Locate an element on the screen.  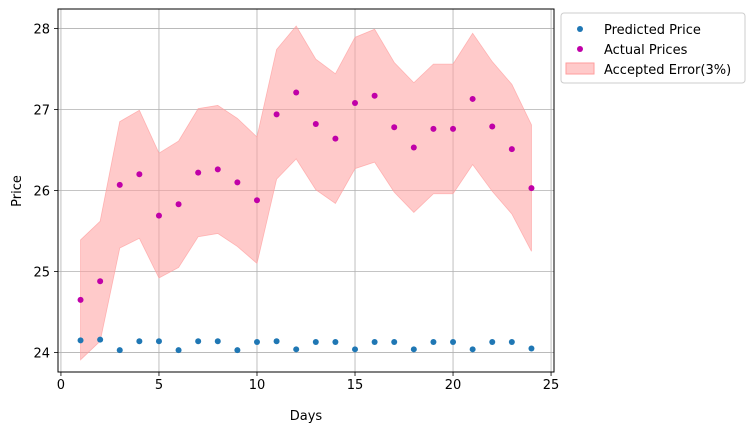
y-tick-label: 26 is located at coordinates (41, 192).